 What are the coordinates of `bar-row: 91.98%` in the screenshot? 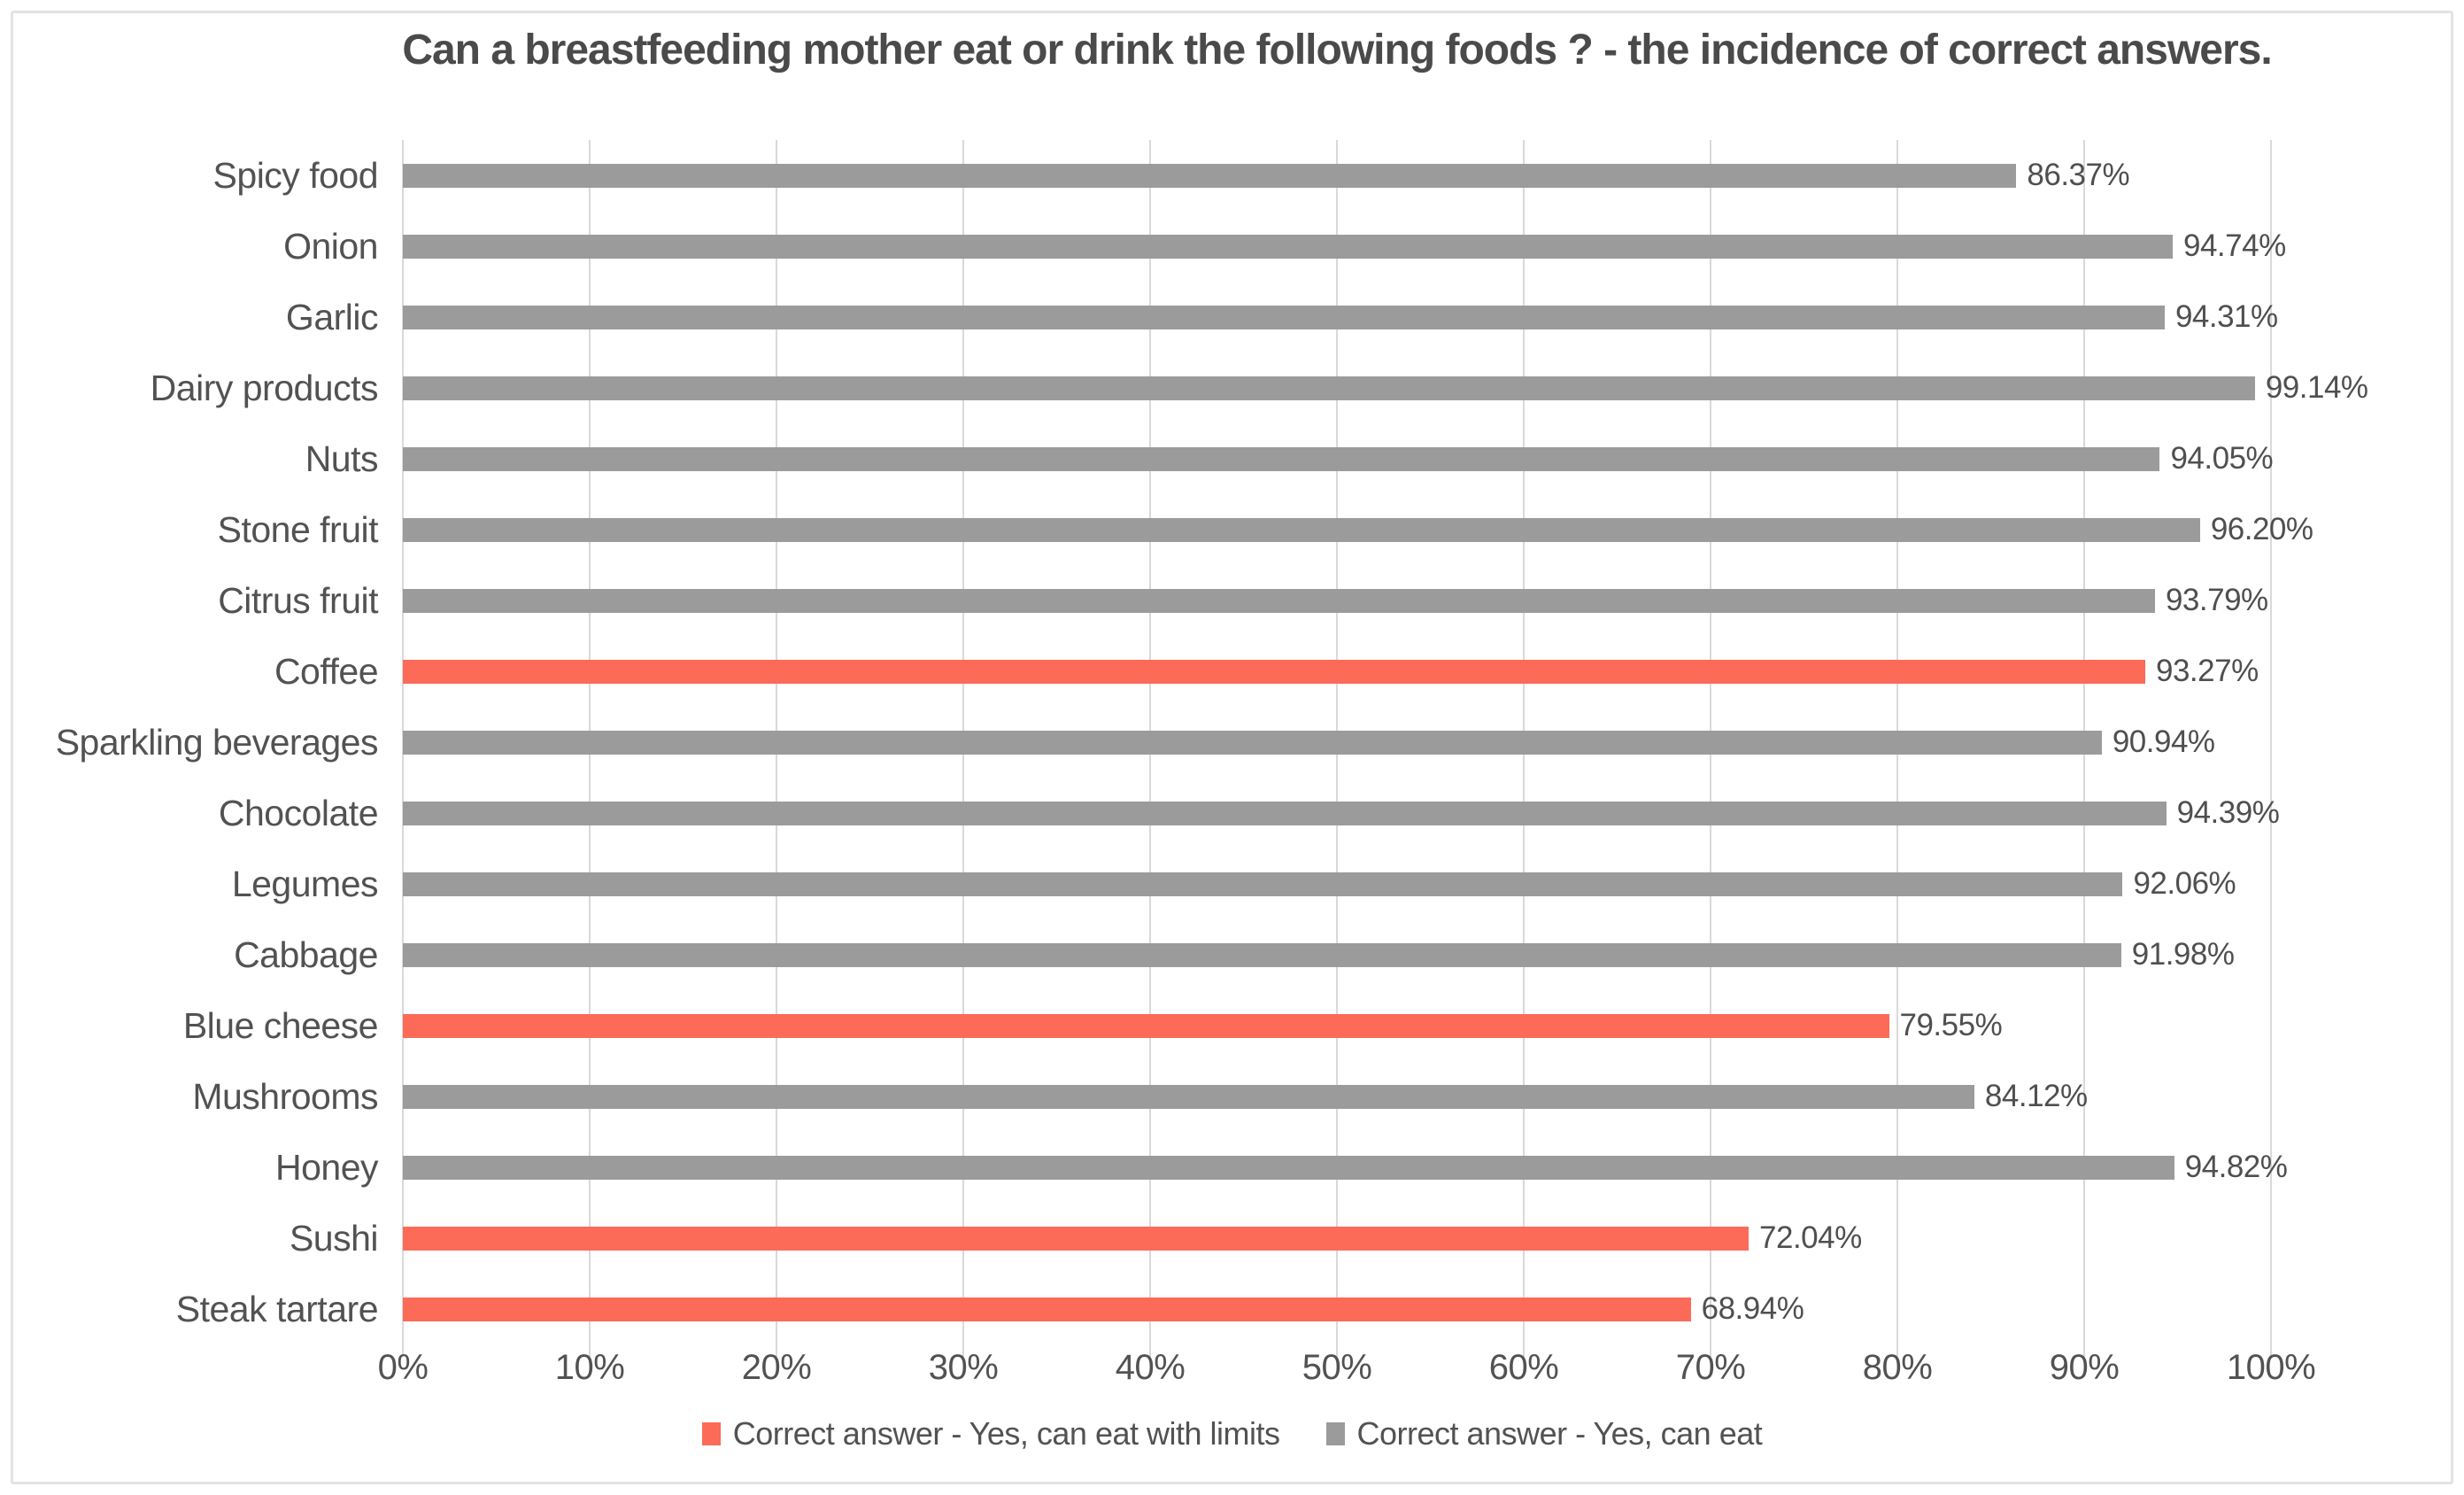 It's located at (1337, 955).